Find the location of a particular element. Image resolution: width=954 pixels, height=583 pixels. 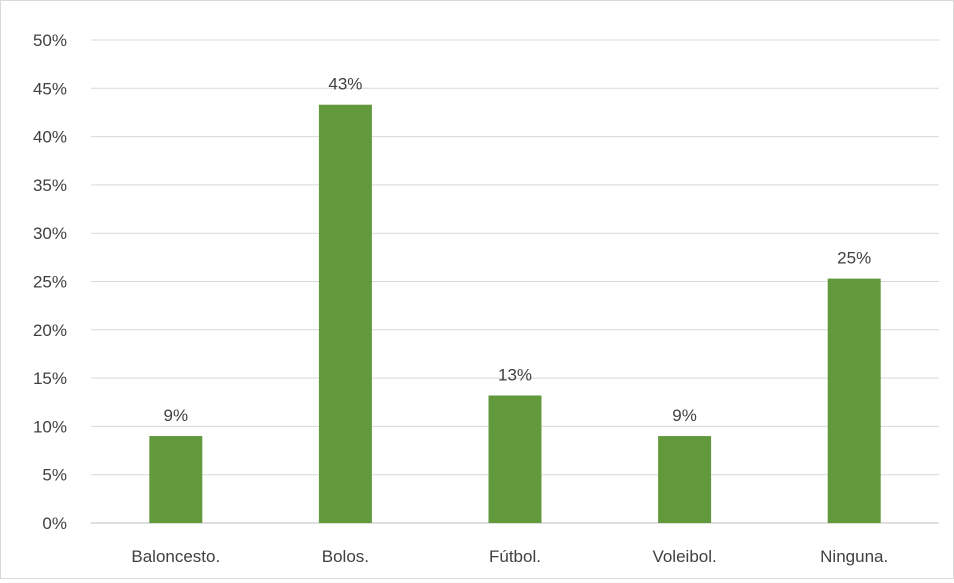

y-tick-label: 30% is located at coordinates (50, 233).